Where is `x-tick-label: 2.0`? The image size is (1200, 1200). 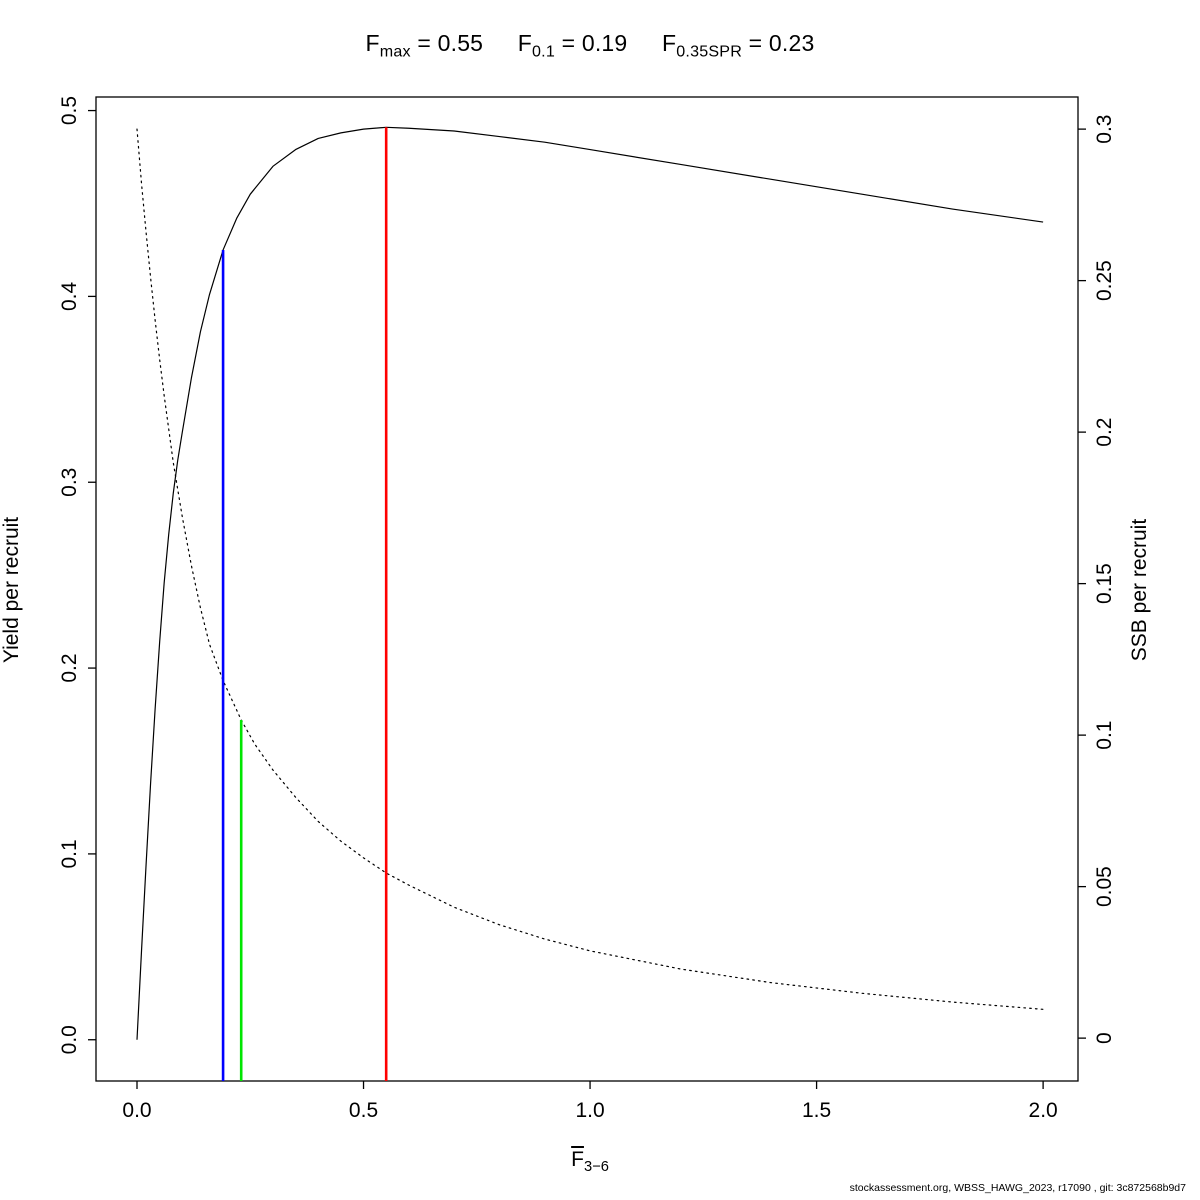 x-tick-label: 2.0 is located at coordinates (1043, 1110).